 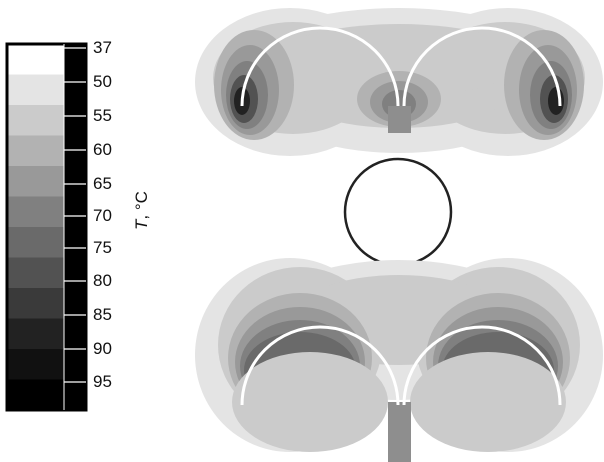 I want to click on tick-label: 50, so click(x=102, y=81).